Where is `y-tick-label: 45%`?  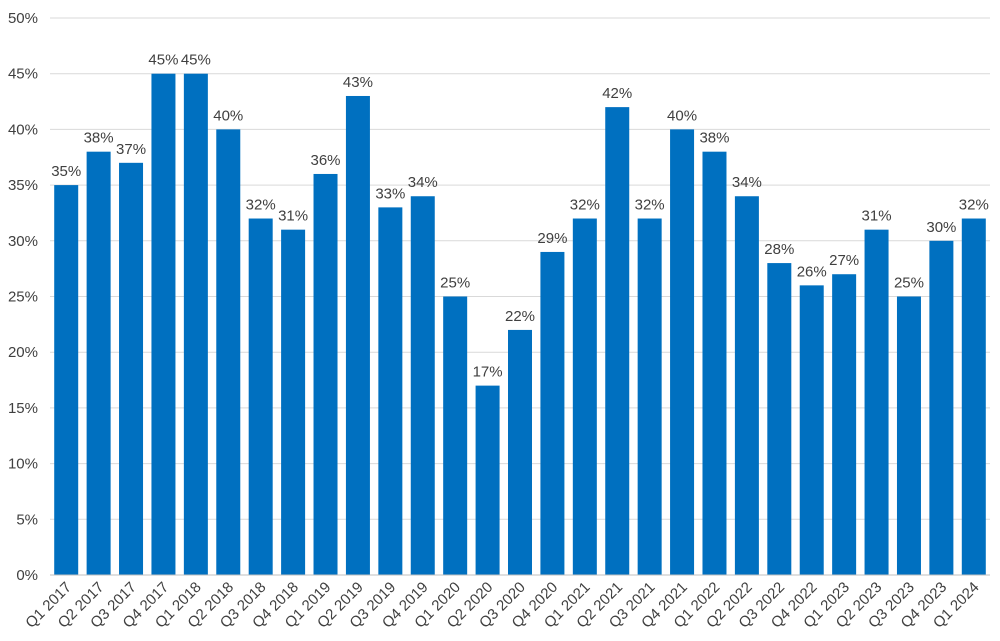
y-tick-label: 45% is located at coordinates (23, 74).